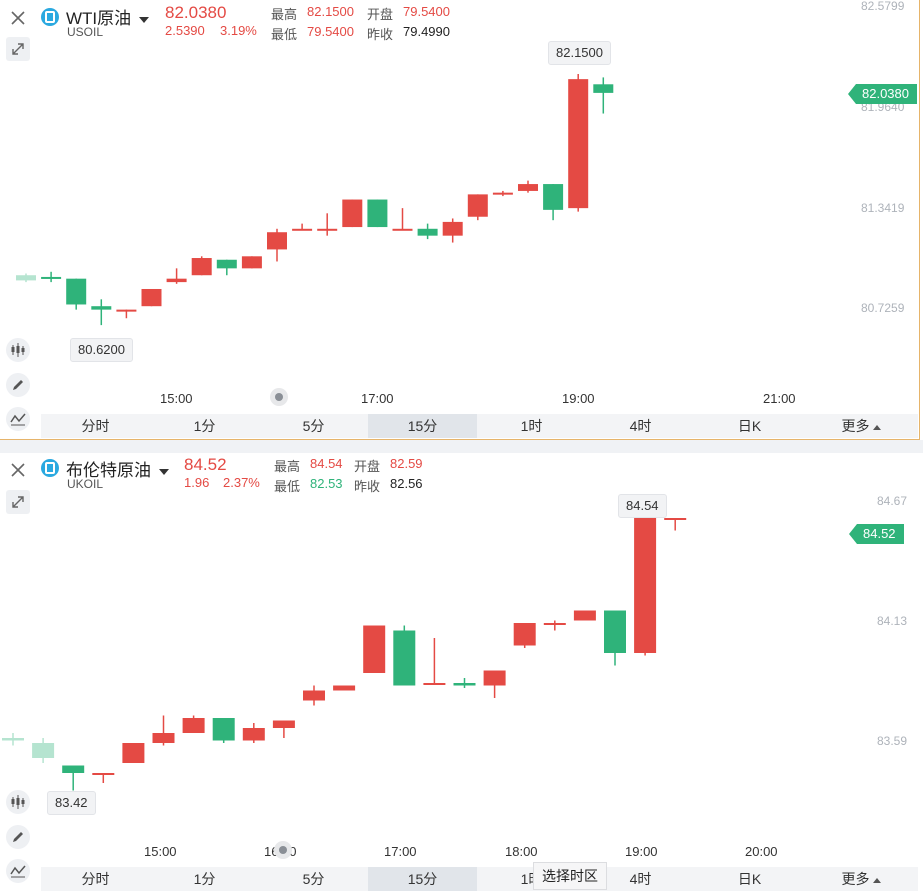 This screenshot has height=893, width=923. I want to click on y-tick: 84.13, so click(892, 621).